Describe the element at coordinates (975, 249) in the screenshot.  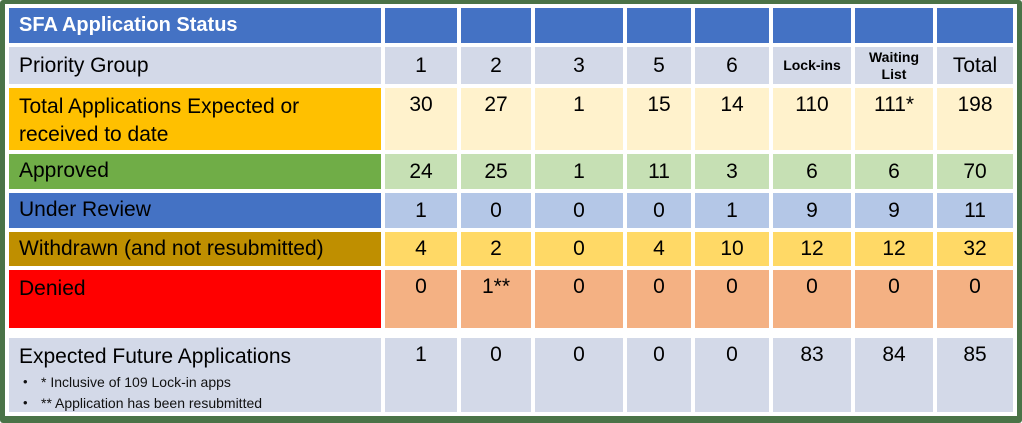
I see `value-cell: 32` at that location.